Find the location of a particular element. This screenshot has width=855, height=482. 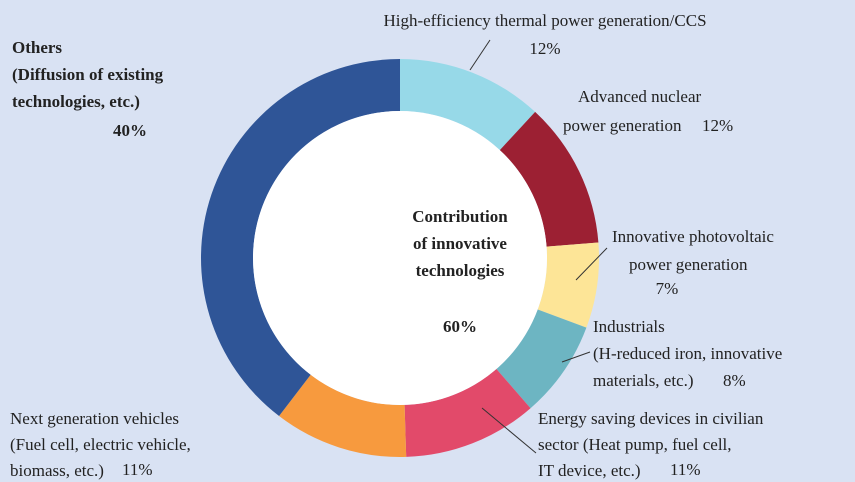

segment-label: Advanced nuclear is located at coordinates (640, 96).